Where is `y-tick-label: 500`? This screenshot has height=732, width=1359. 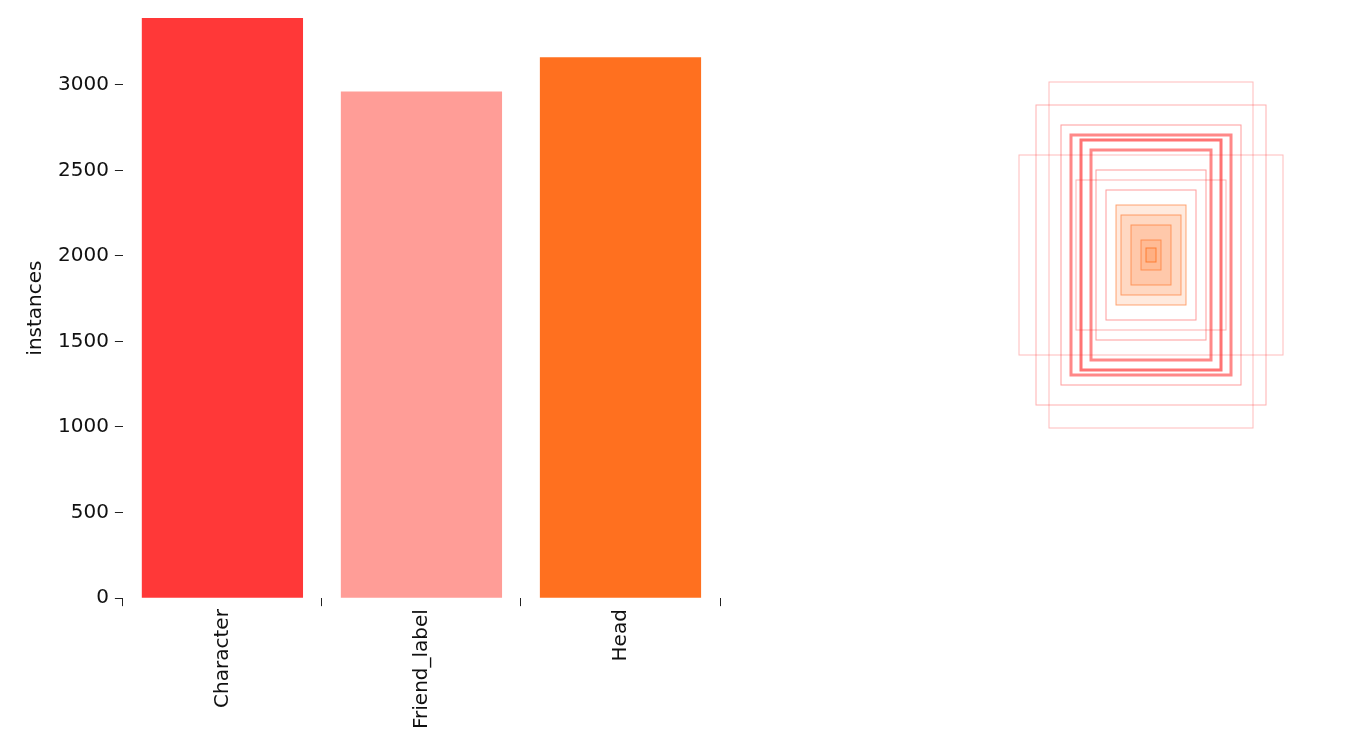 y-tick-label: 500 is located at coordinates (89, 510).